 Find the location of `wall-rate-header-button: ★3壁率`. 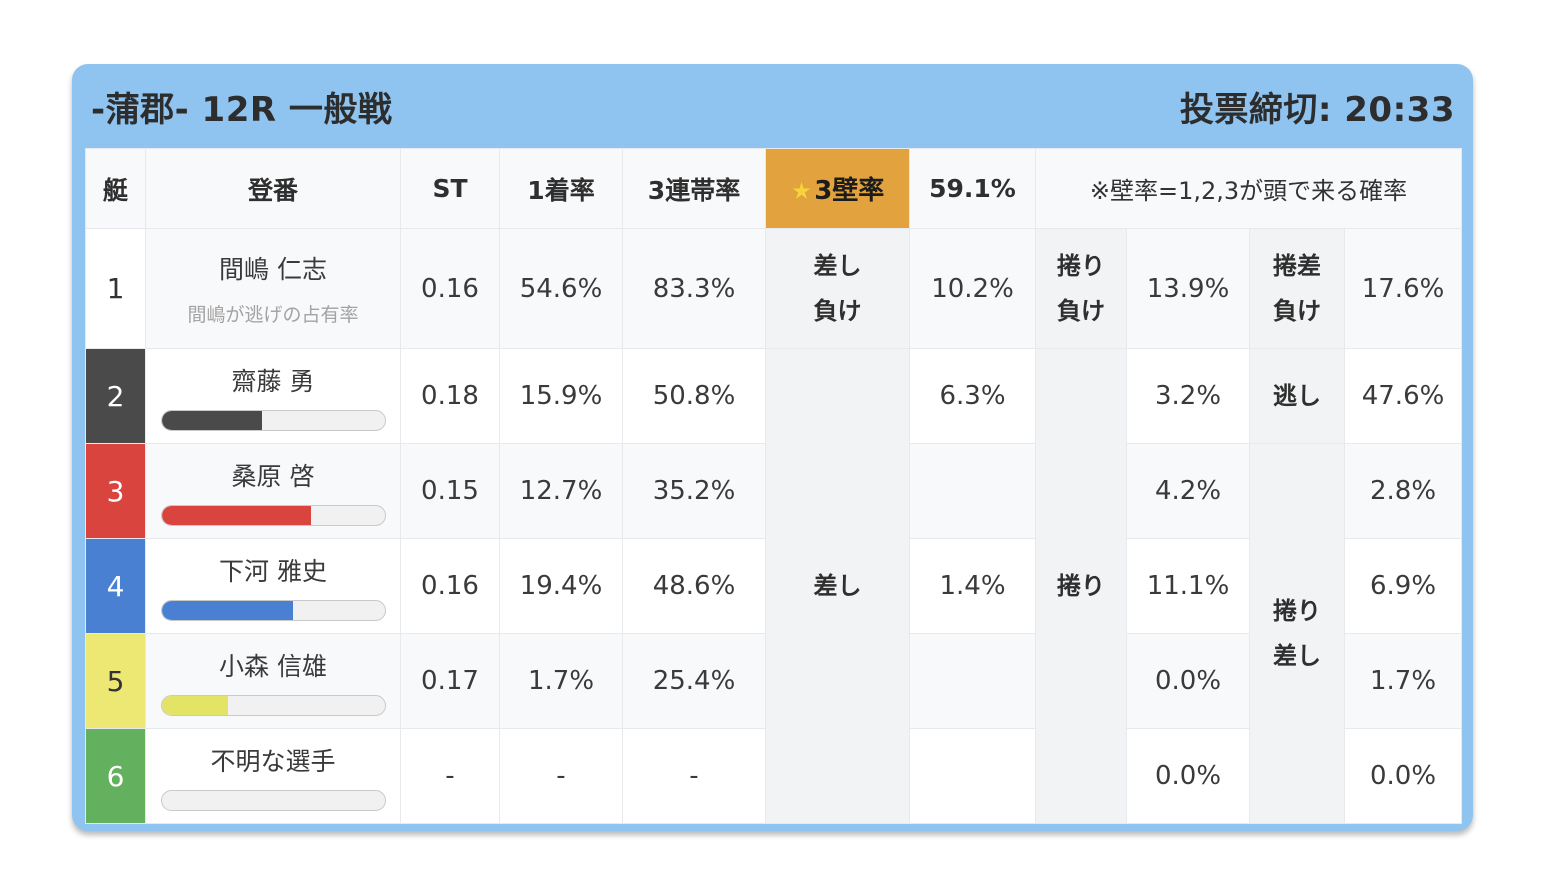

wall-rate-header-button: ★3壁率 is located at coordinates (837, 188).